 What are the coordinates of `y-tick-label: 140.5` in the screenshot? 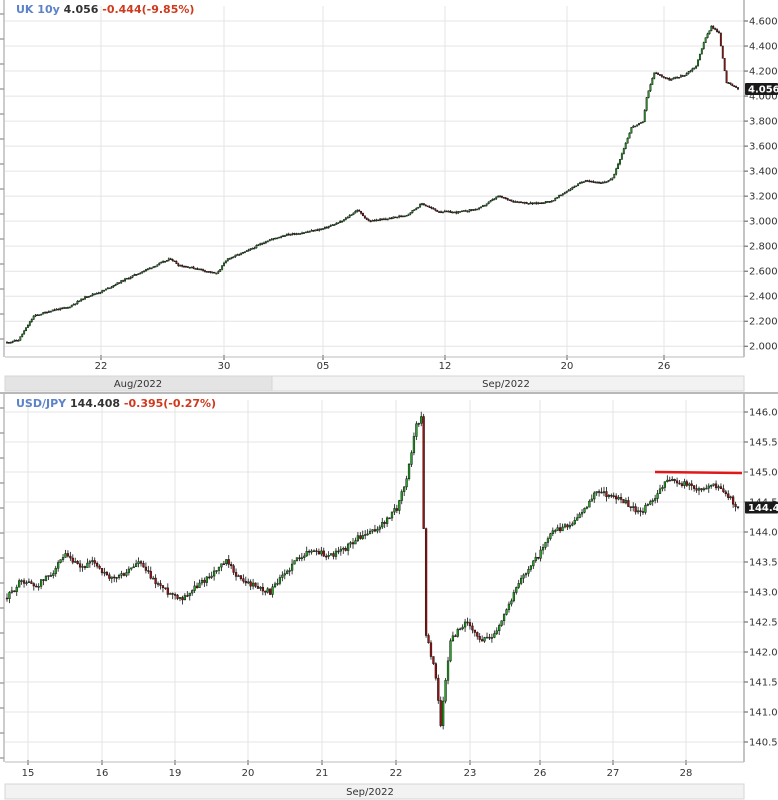 It's located at (763, 743).